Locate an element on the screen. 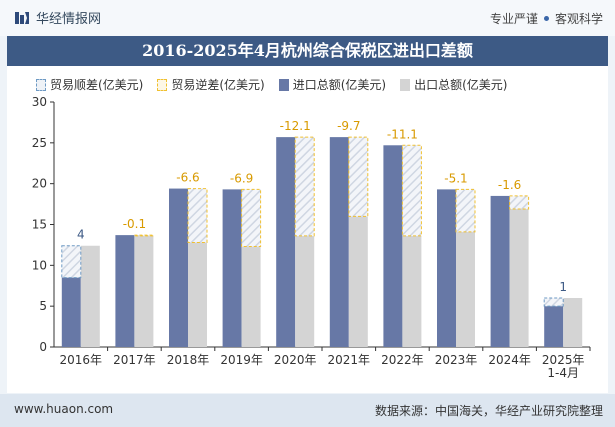 The width and height of the screenshot is (615, 427). tagline-right: 客观科学 is located at coordinates (578, 19).